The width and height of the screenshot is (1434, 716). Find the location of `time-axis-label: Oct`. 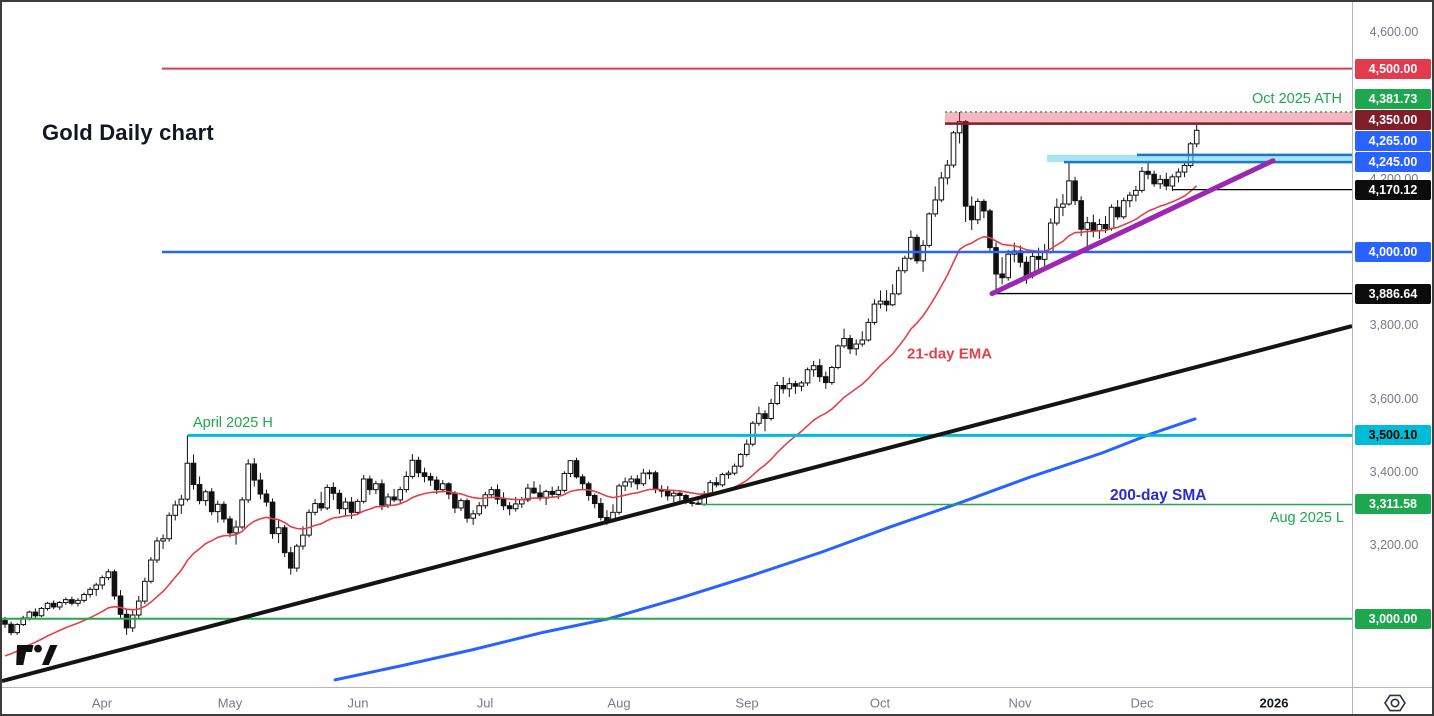

time-axis-label: Oct is located at coordinates (880, 702).